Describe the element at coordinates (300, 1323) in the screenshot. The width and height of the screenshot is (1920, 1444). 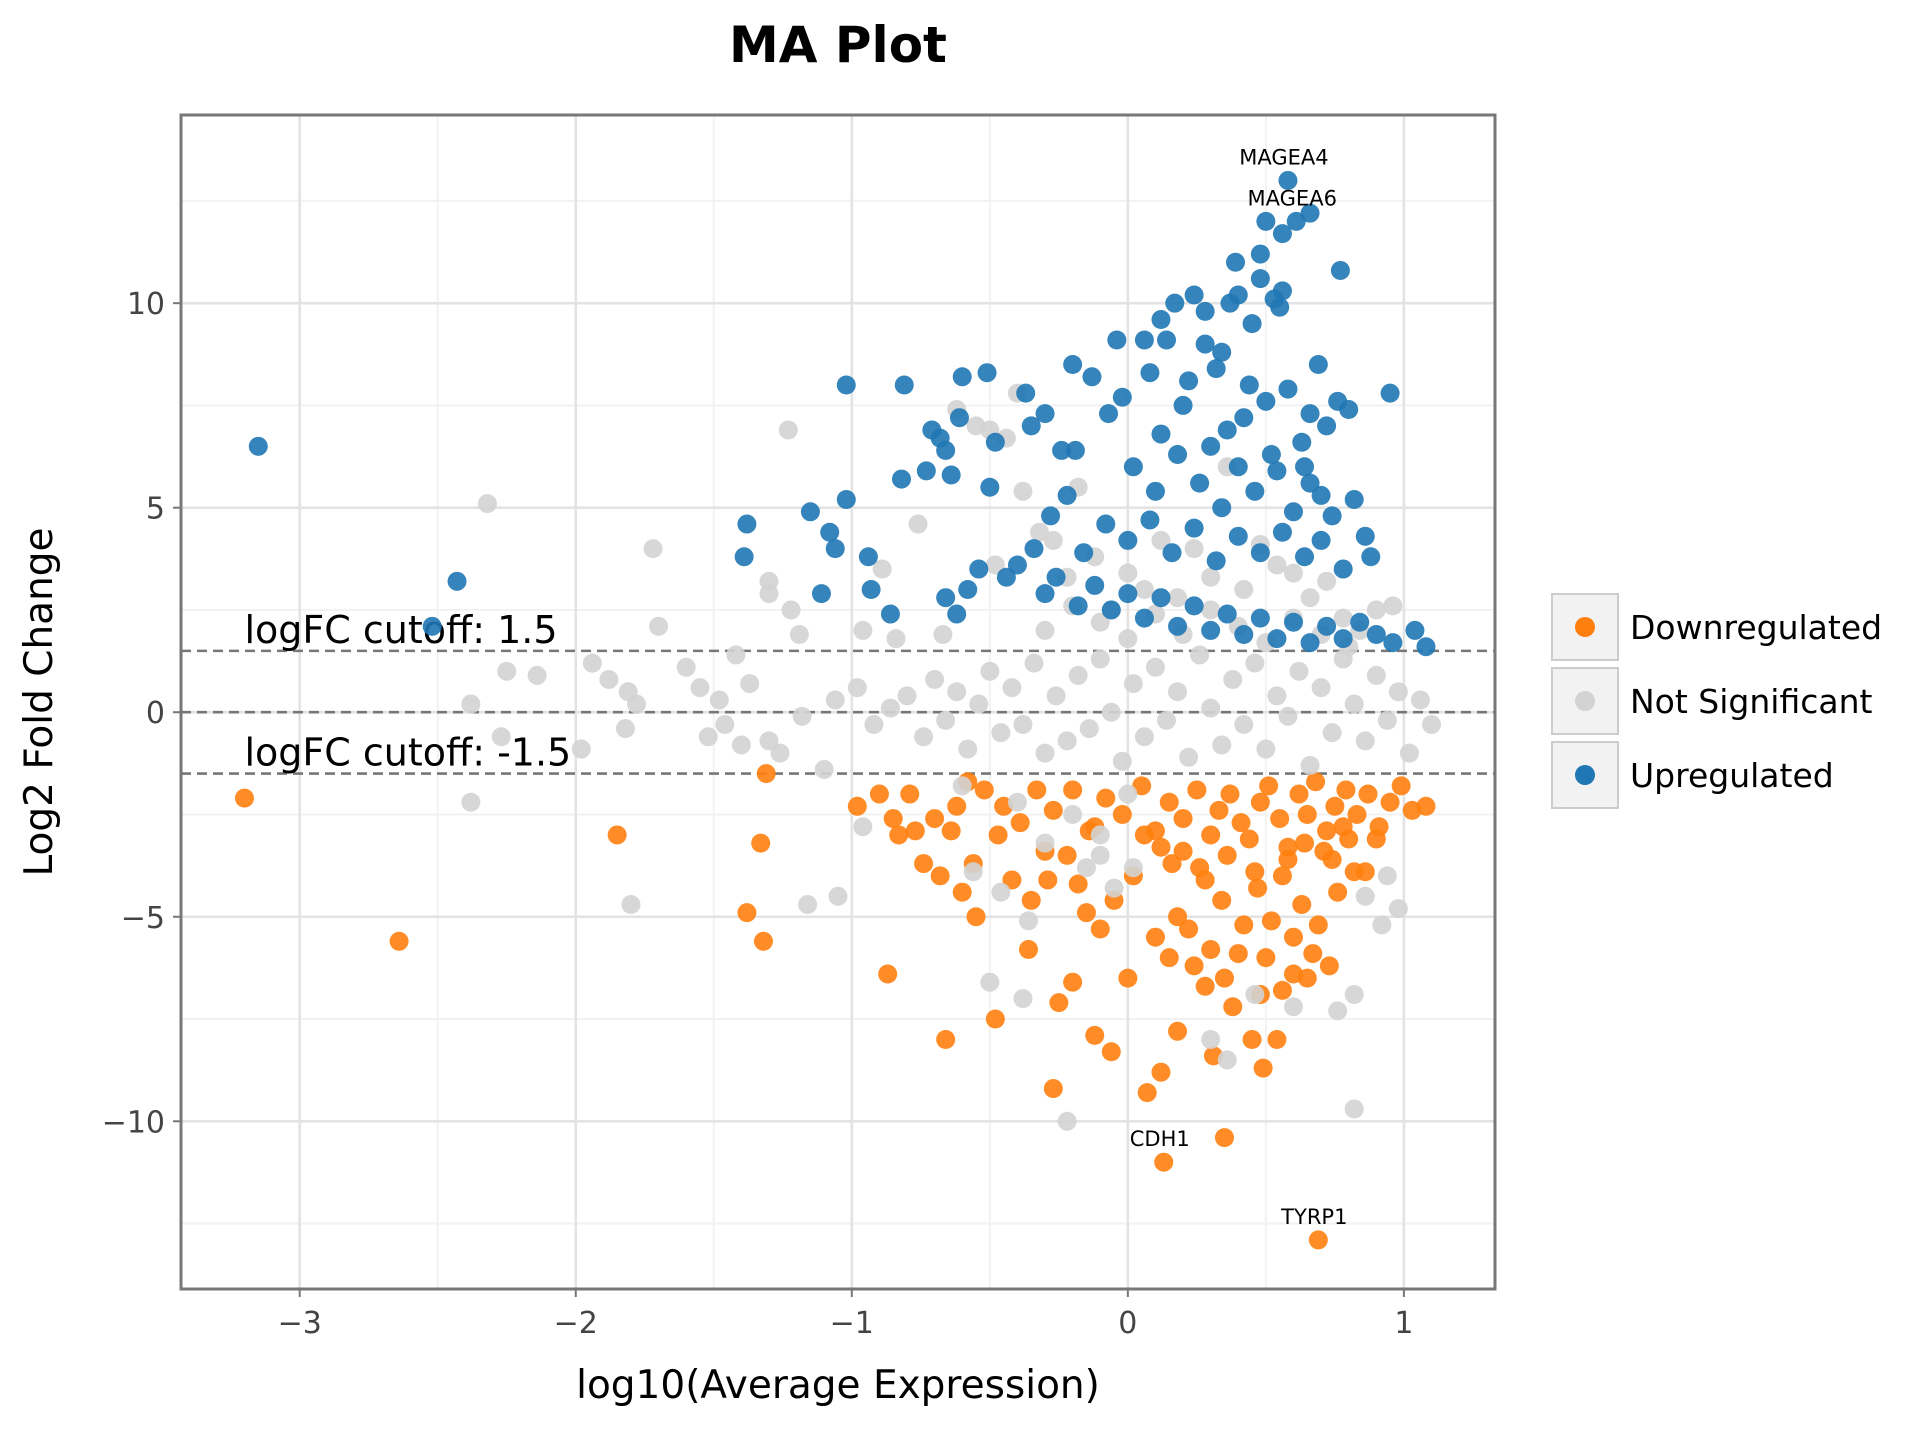
I see `x-tick-label: −3` at that location.